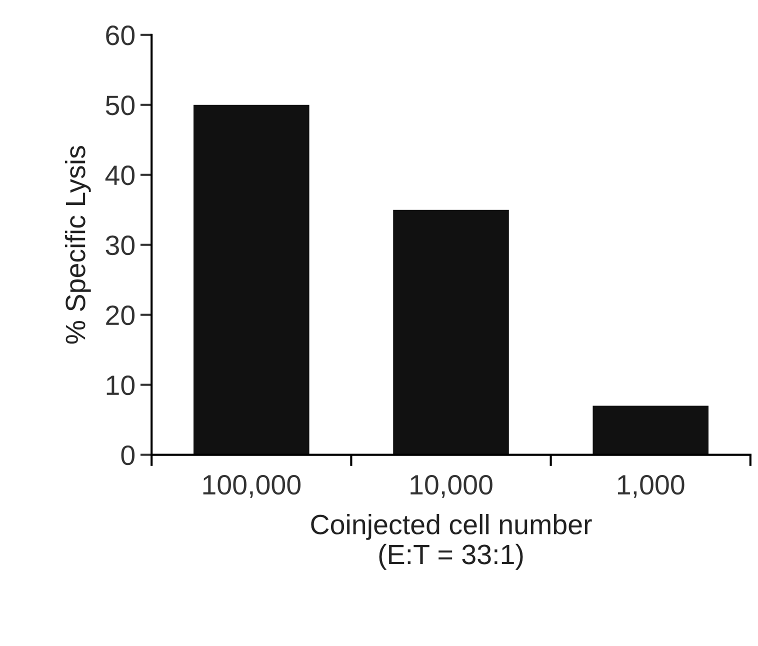 This screenshot has height=646, width=758. What do you see at coordinates (120, 176) in the screenshot?
I see `y-tick-label: 40` at bounding box center [120, 176].